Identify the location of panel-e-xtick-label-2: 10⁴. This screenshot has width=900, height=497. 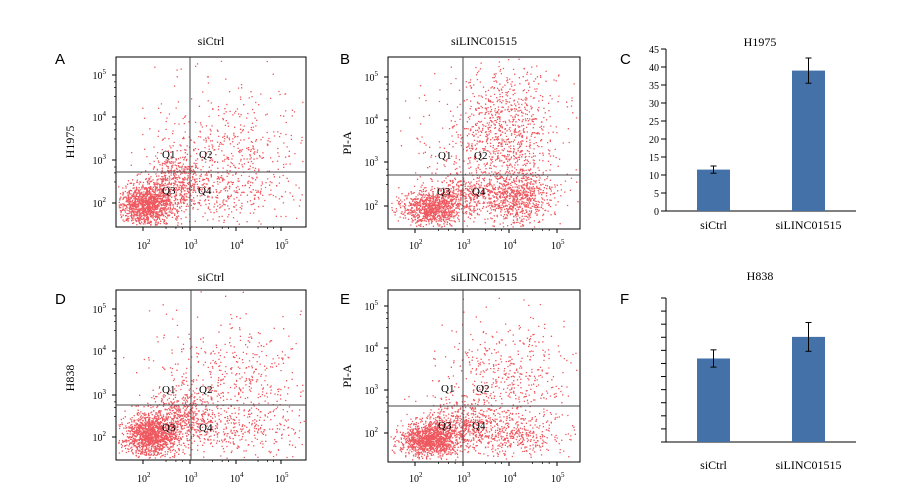
(510, 478).